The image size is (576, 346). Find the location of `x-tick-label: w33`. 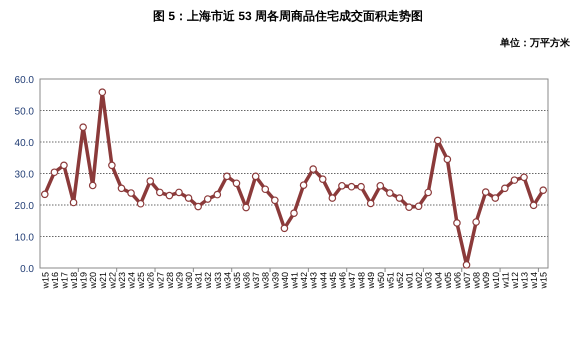

x-tick-label: w33 is located at coordinates (217, 281).